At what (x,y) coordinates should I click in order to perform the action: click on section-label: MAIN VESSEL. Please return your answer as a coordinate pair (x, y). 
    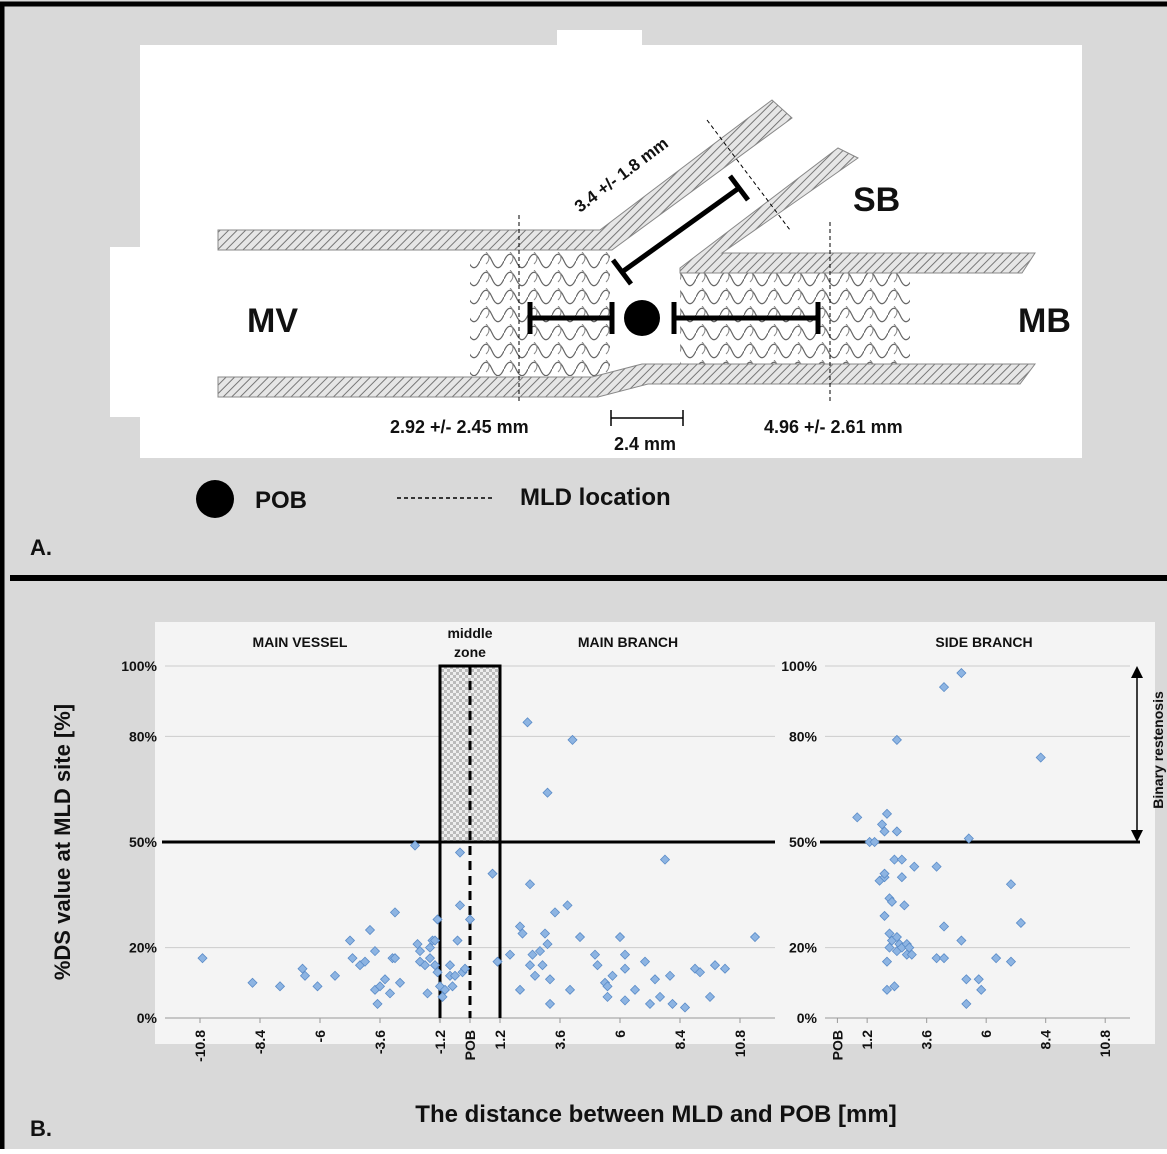
    Looking at the image, I should click on (300, 642).